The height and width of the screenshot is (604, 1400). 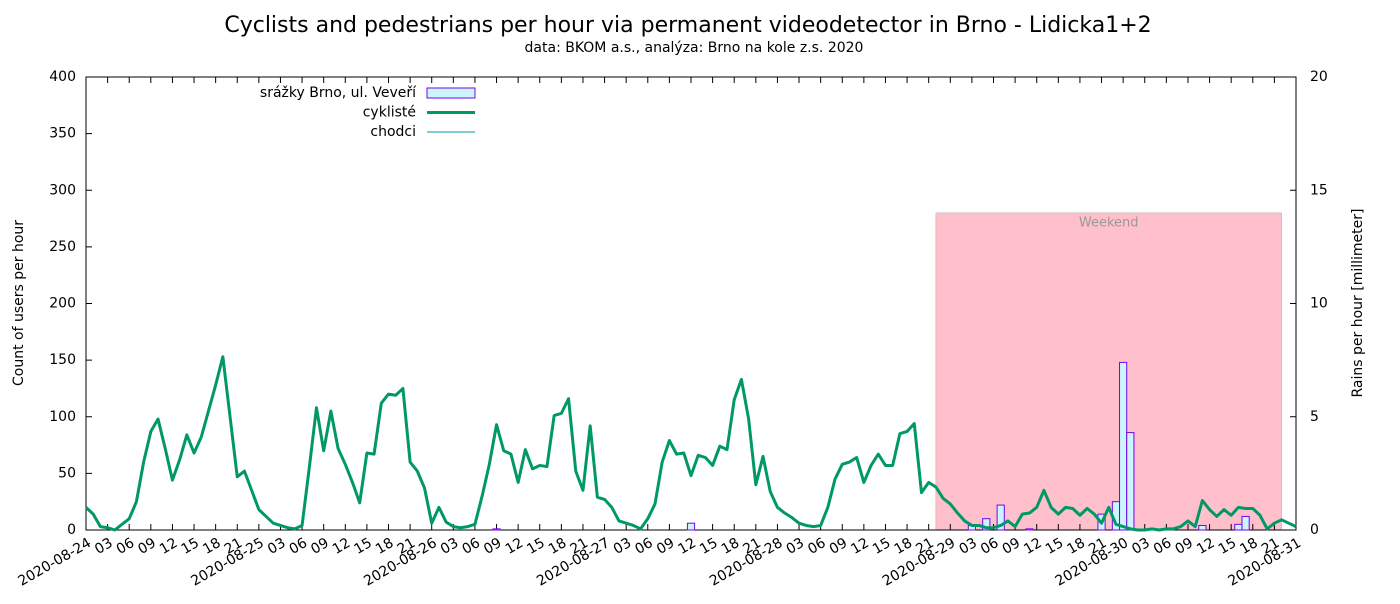 I want to click on y2-tick-label: 15, so click(x=1319, y=190).